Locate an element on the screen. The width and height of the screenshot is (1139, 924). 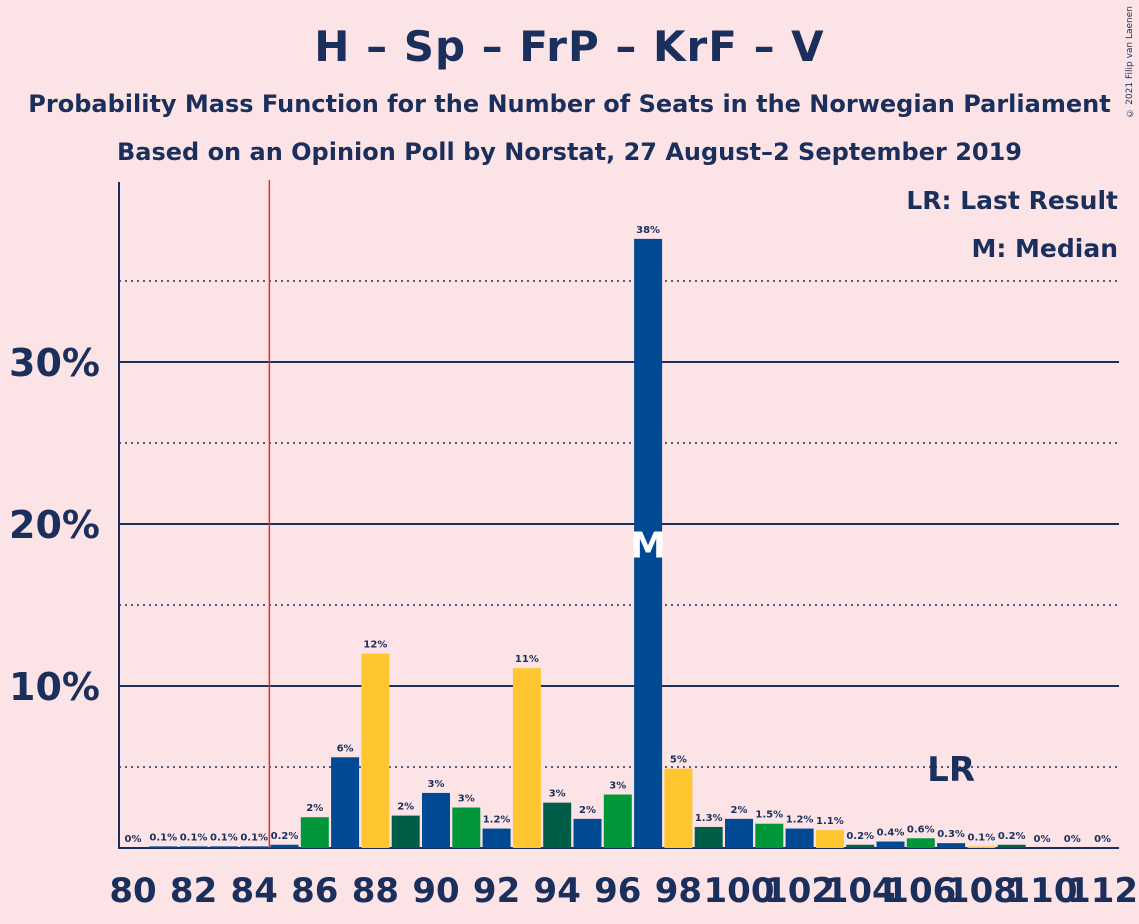
bar-value-label: 12% is located at coordinates (375, 645).